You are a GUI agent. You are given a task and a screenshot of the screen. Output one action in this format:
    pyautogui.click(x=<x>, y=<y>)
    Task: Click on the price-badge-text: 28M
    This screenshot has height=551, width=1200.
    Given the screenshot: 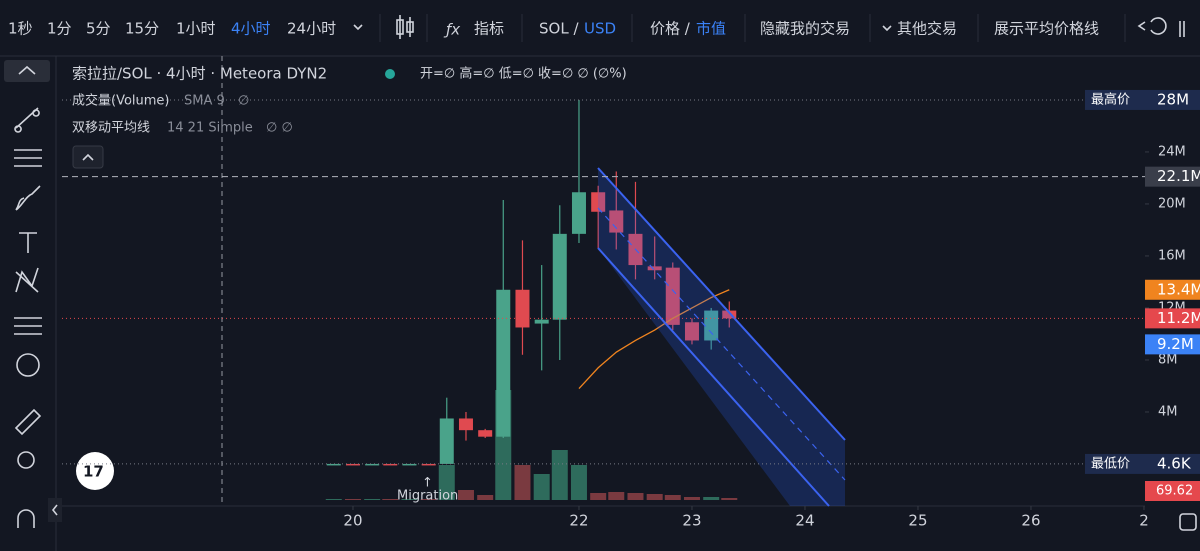 What is the action you would take?
    pyautogui.click(x=1173, y=99)
    